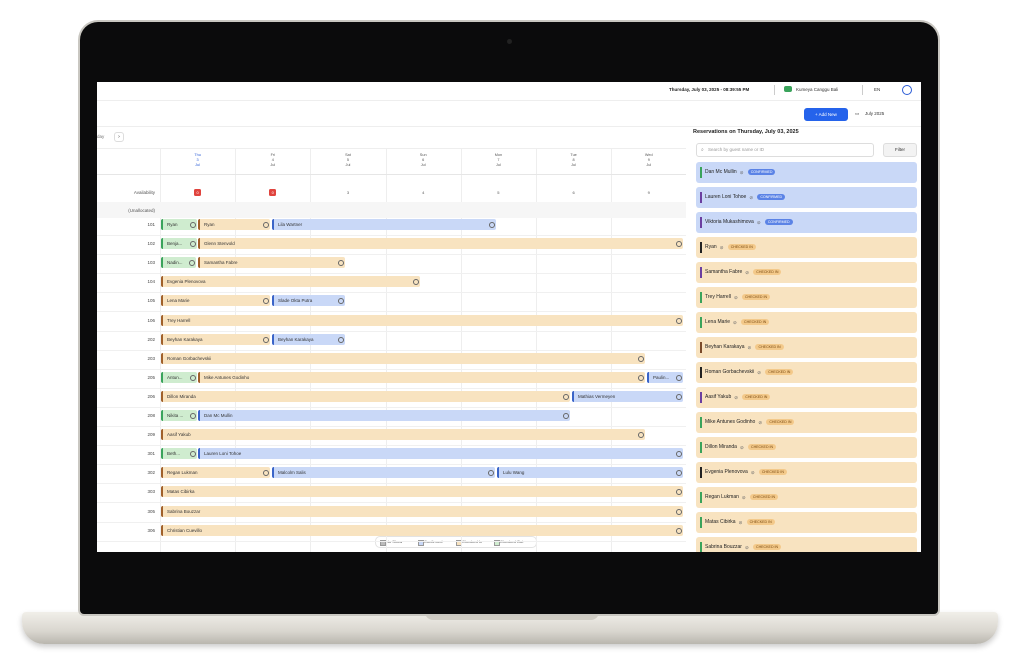 The image size is (1024, 672). Describe the element at coordinates (383, 473) in the screenshot. I see `booking-bar: Malcolm Salis` at that location.